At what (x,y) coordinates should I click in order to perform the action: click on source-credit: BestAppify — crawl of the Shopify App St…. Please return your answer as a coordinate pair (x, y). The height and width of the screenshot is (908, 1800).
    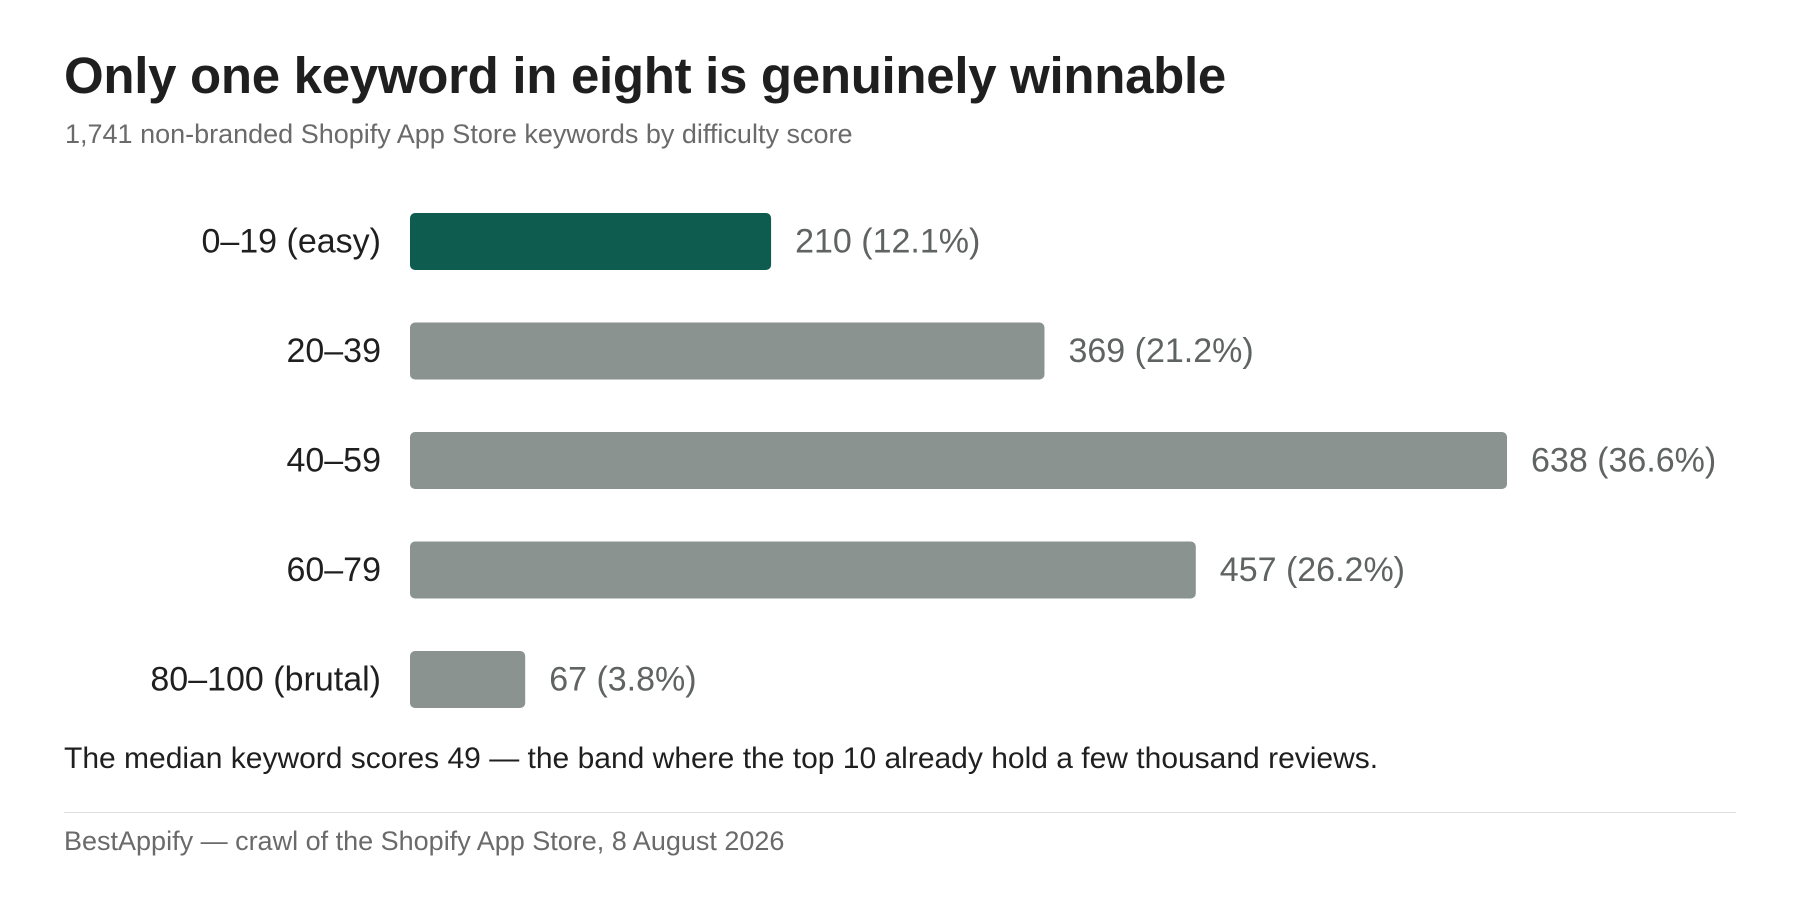
    Looking at the image, I should click on (424, 841).